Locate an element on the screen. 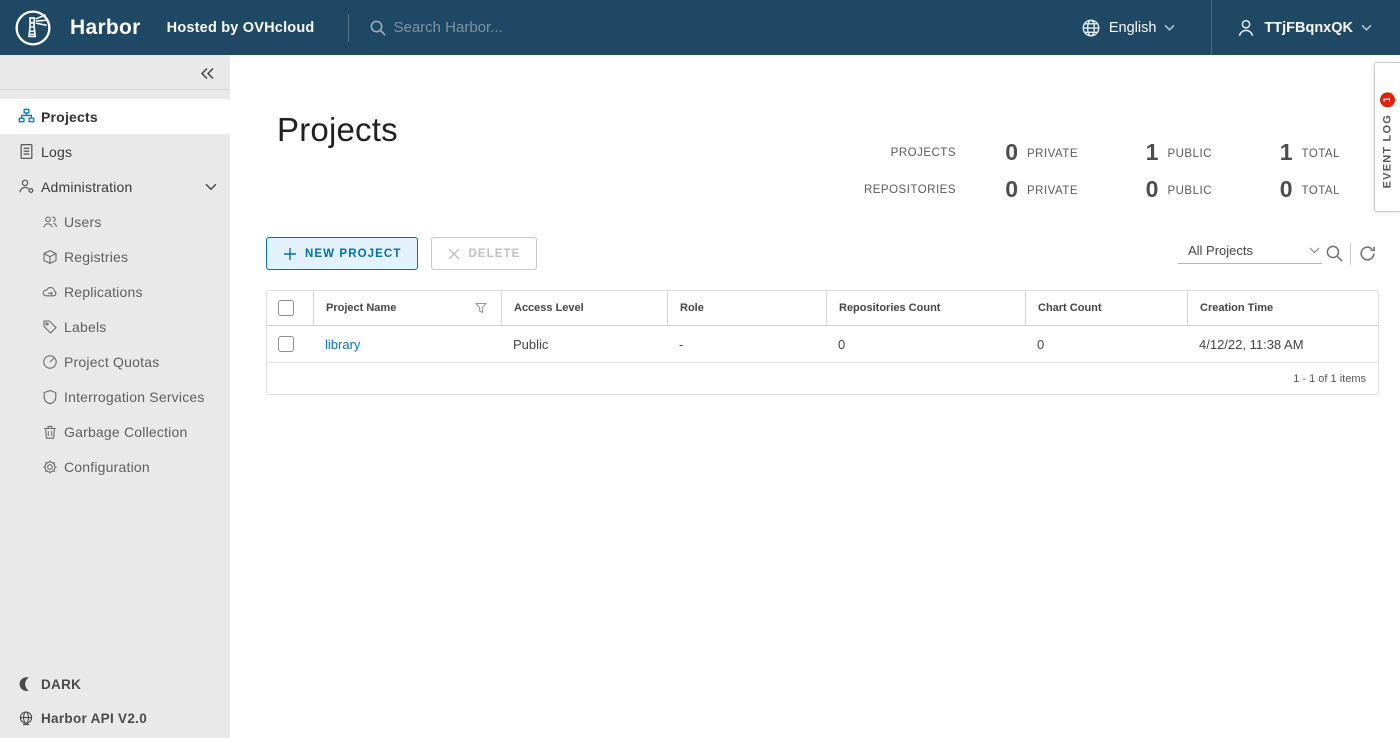  new-project-label: NEW PROJECT is located at coordinates (353, 253).